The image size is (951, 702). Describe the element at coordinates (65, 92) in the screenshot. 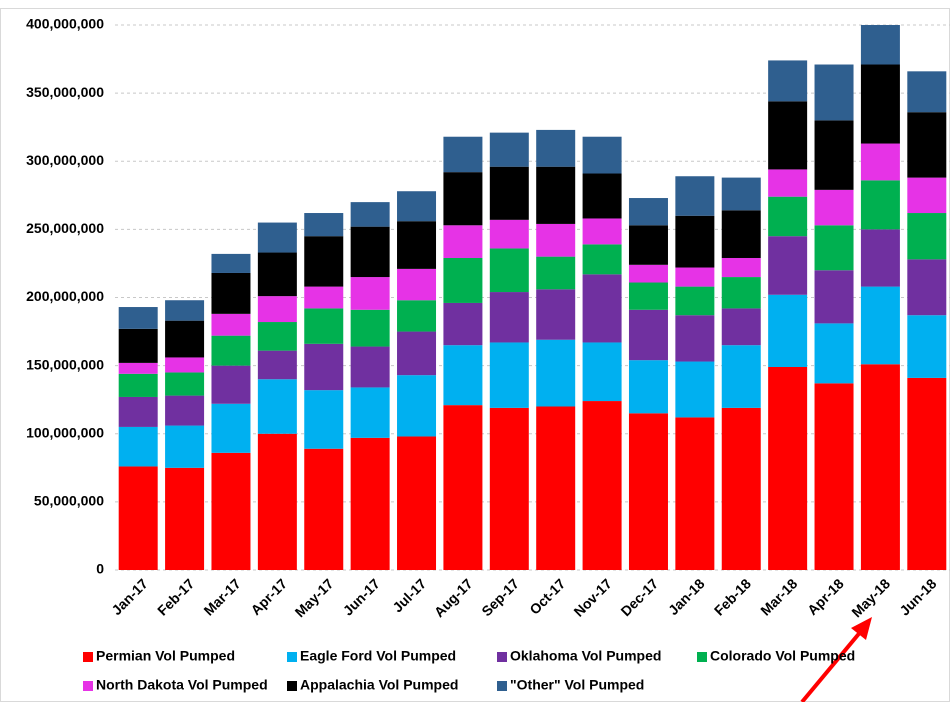

I see `y-tick-label: 350,000,000` at that location.